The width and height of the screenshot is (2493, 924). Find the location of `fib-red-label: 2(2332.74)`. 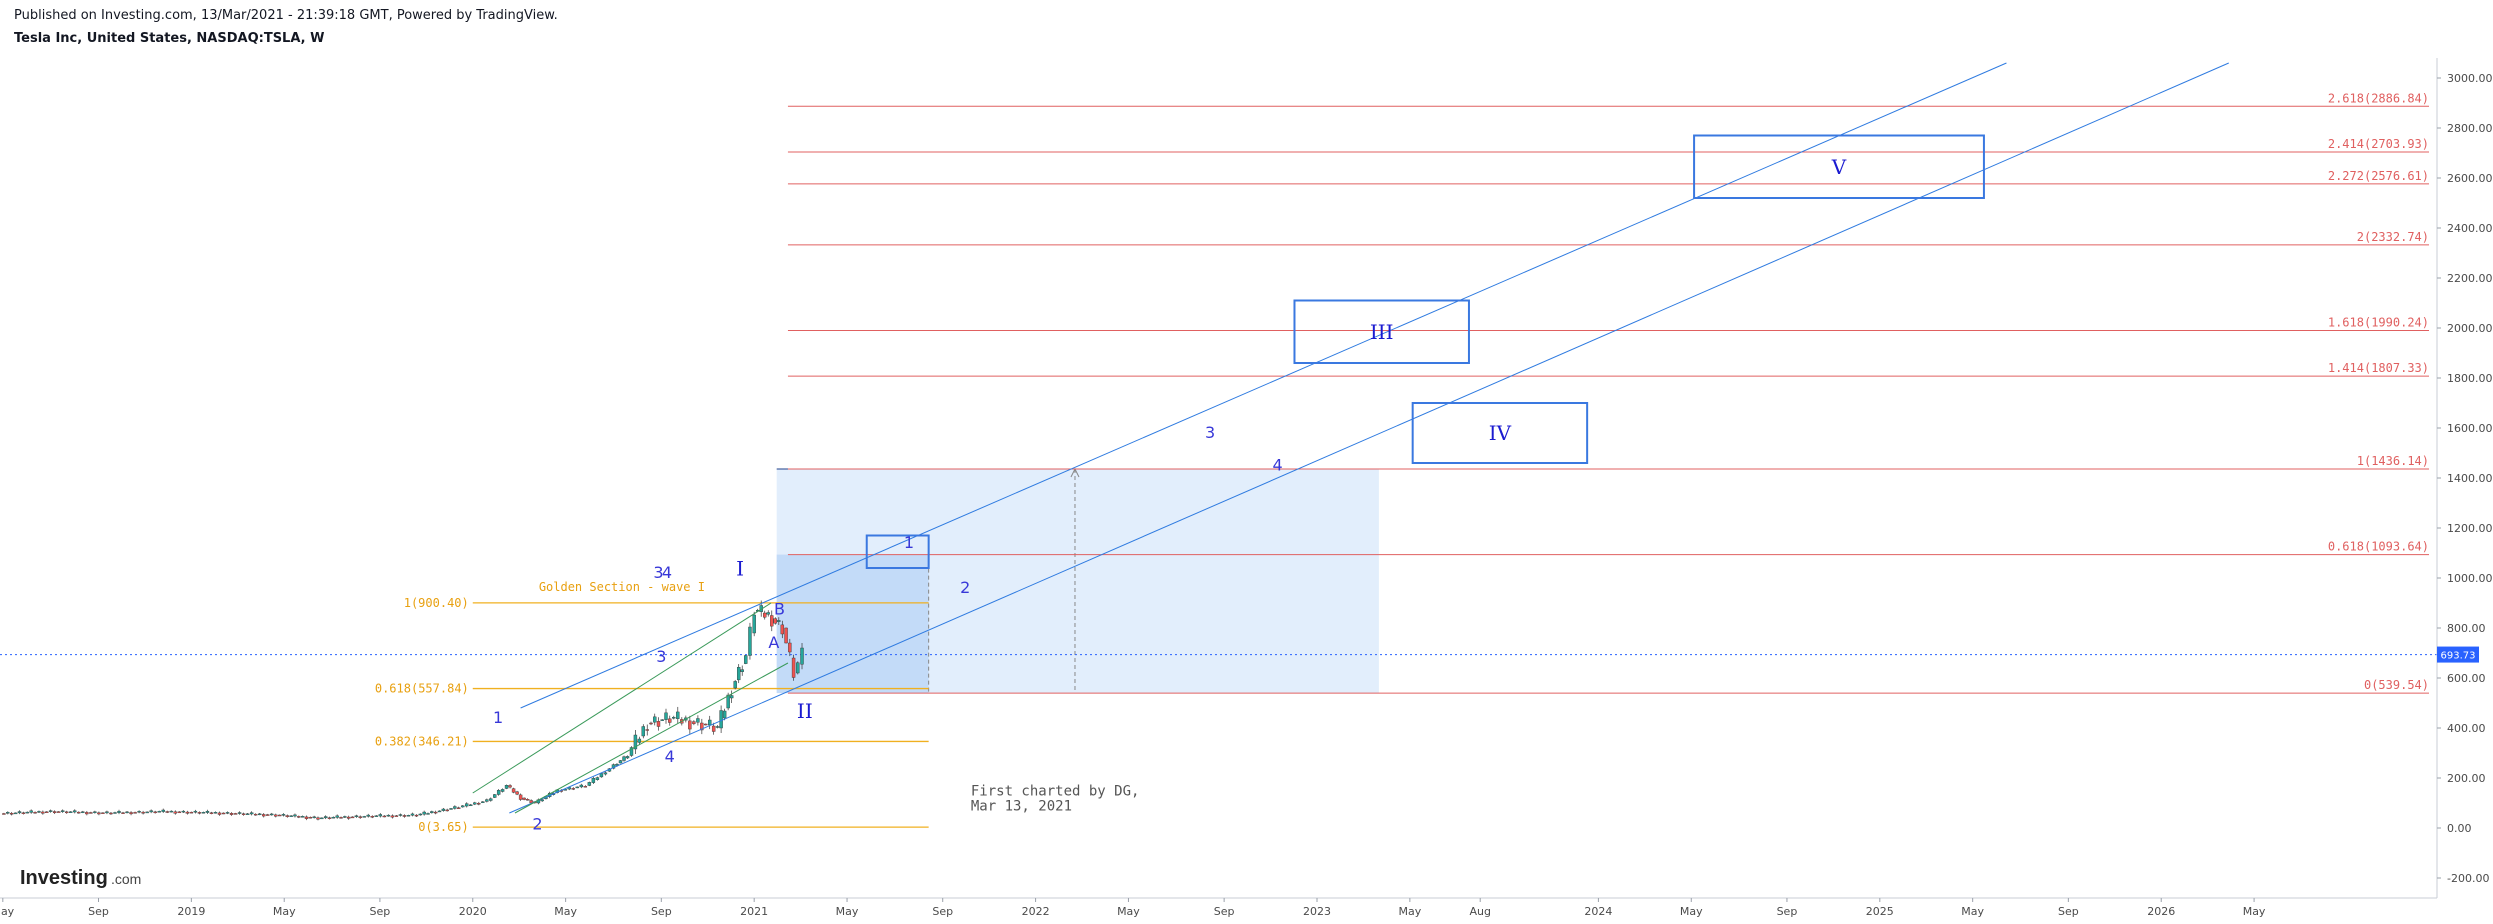

fib-red-label: 2(2332.74) is located at coordinates (2393, 237).